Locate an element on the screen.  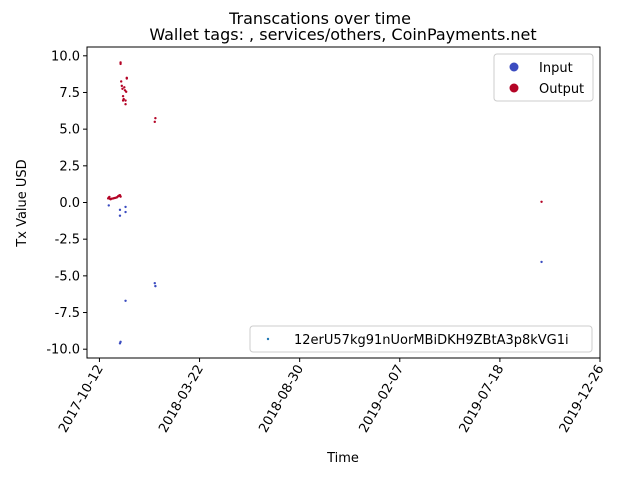
legend-box is located at coordinates (543, 77).